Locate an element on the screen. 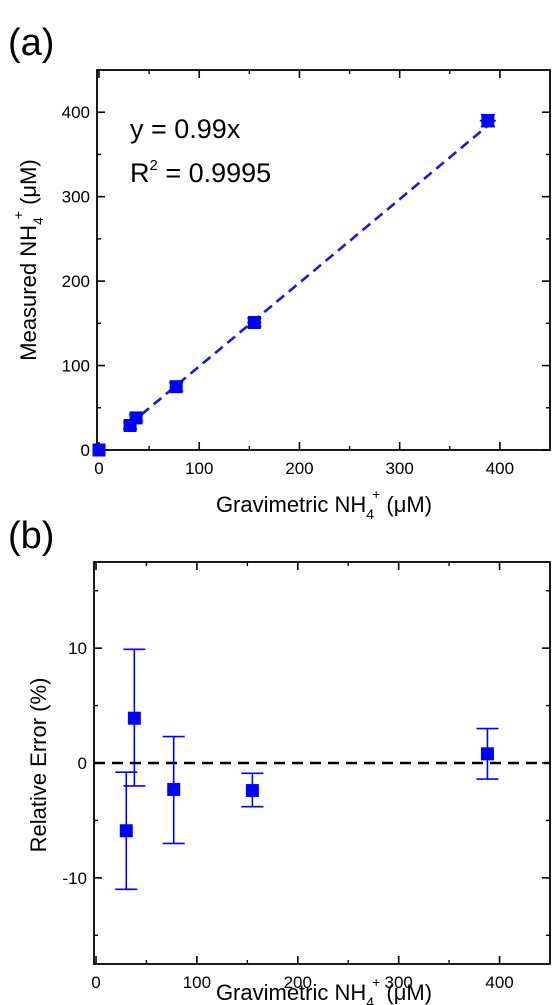  panel-a-r-squared: R2 = 0.9995 is located at coordinates (200, 172).